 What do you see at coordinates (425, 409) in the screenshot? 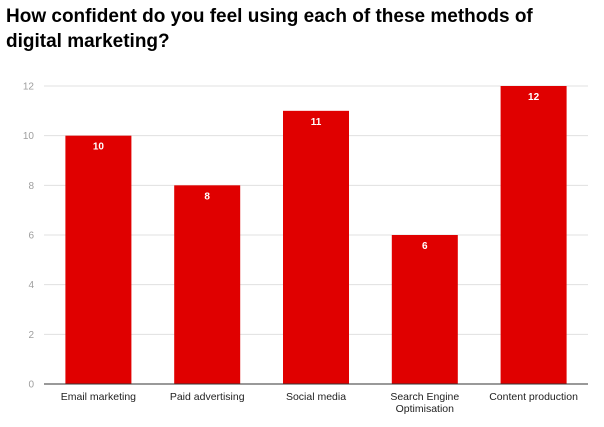
I see `x-tick-label-line: Optimisation` at bounding box center [425, 409].